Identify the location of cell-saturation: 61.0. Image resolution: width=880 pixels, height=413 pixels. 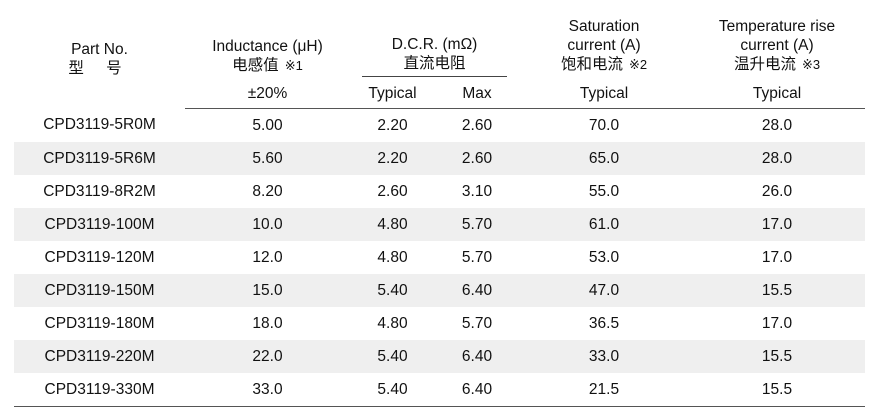
(604, 224).